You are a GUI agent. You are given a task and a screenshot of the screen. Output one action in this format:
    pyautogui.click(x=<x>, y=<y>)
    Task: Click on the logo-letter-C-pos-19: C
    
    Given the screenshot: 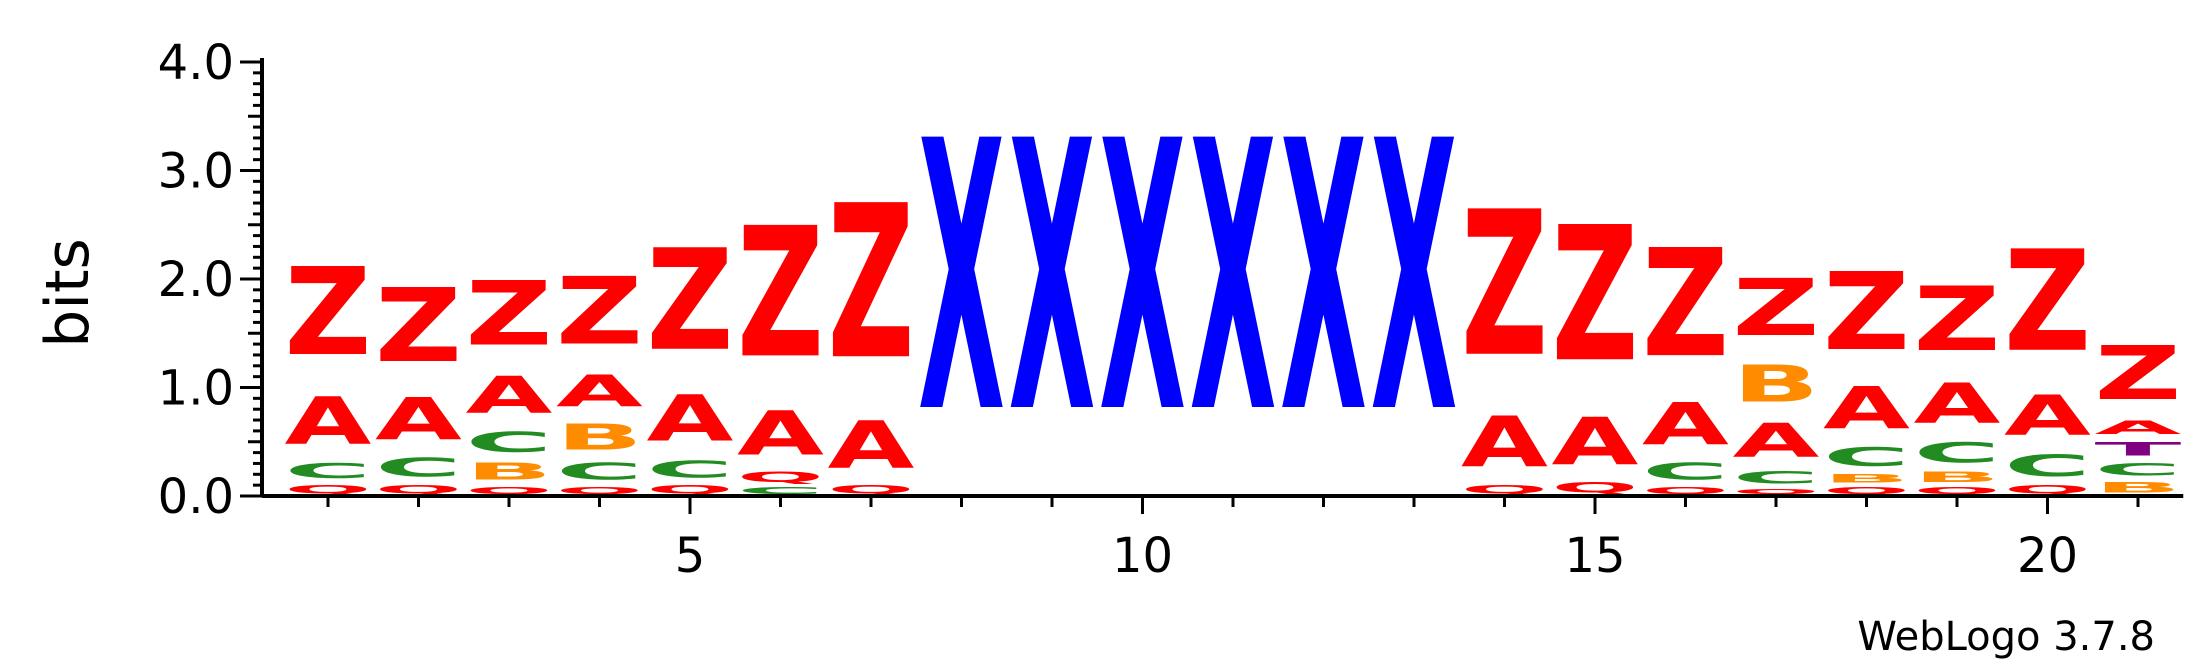 What is the action you would take?
    pyautogui.click(x=1957, y=453)
    